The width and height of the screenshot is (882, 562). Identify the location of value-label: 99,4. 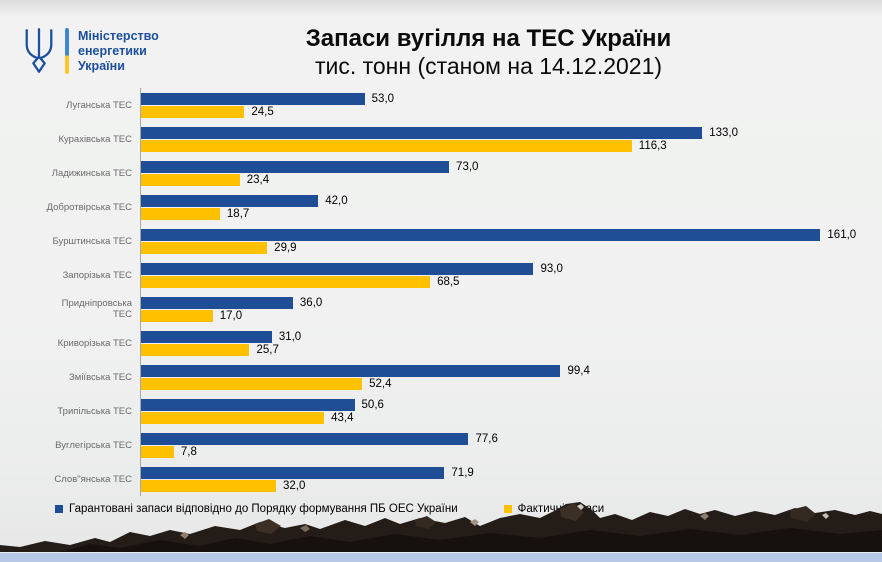
(578, 370).